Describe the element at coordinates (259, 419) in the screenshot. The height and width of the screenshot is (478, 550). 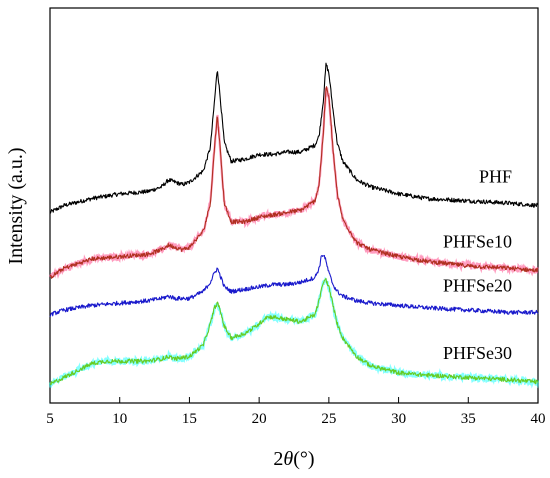
I see `x-tick-label: 20` at that location.